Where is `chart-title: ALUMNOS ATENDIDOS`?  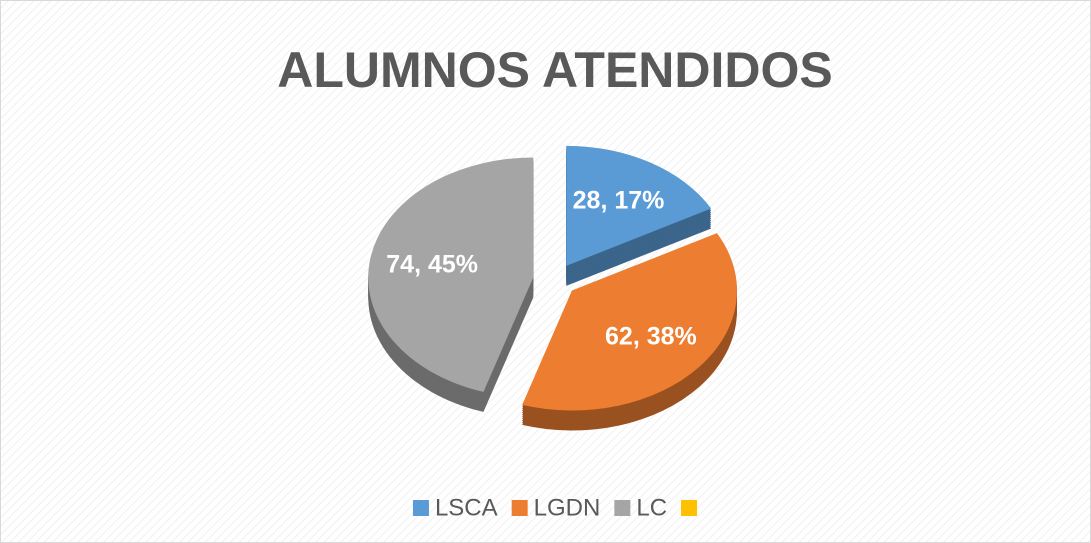
chart-title: ALUMNOS ATENDIDOS is located at coordinates (555, 70).